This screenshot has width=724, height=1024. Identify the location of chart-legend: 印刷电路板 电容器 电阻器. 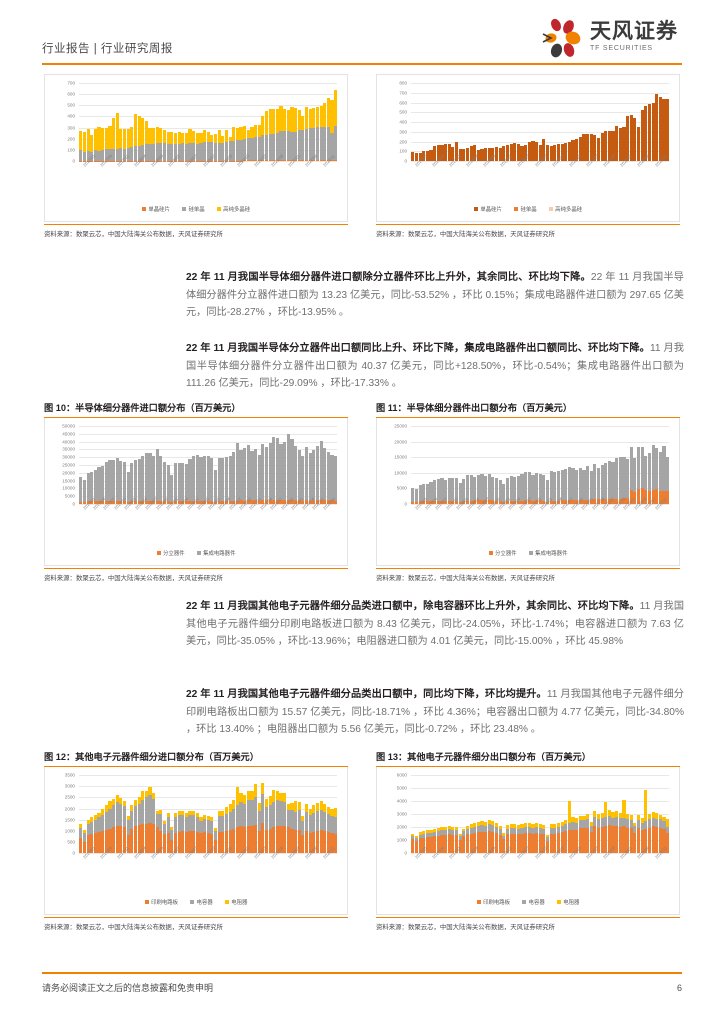
(196, 902).